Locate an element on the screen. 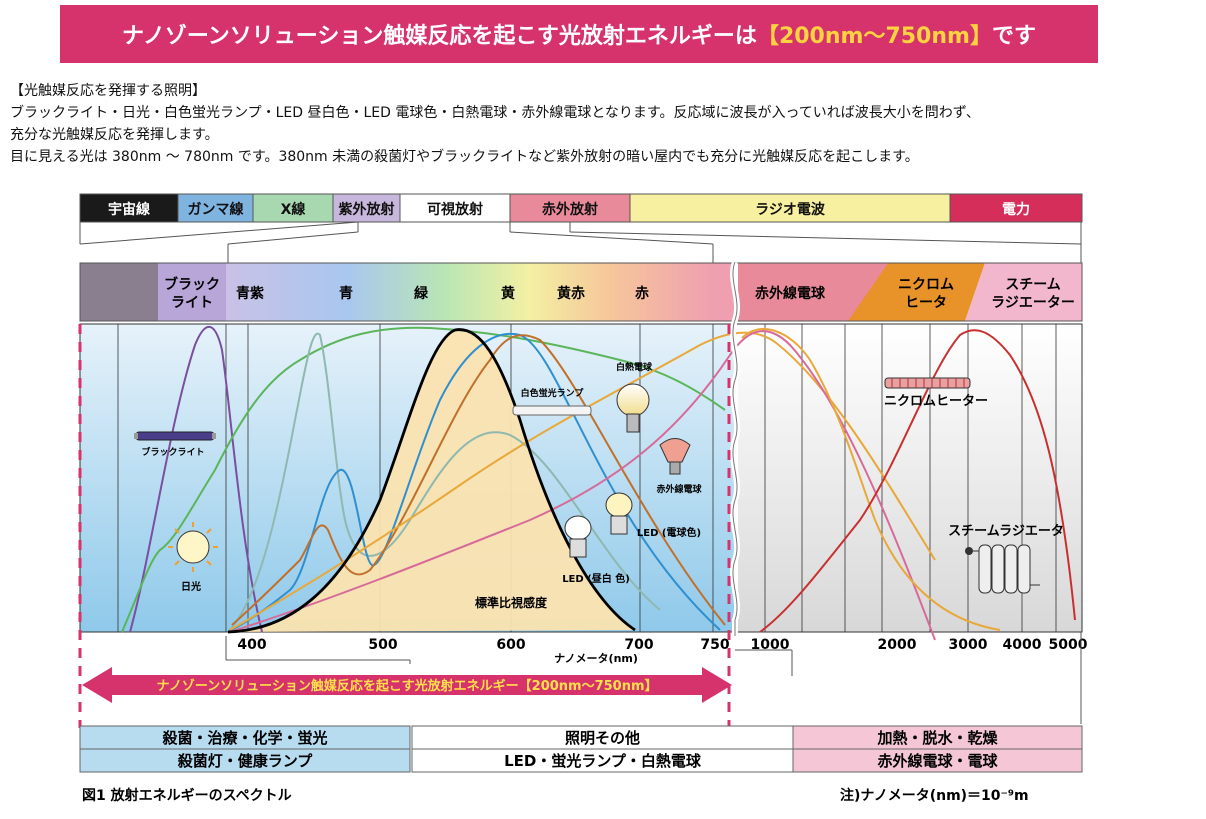 This screenshot has height=819, width=1206. spectrum-band-bar: 宇宙線 ガンマ線 X線 紫外放射 可視放射 赤外放射 ラジオ電波 電力 is located at coordinates (581, 208).